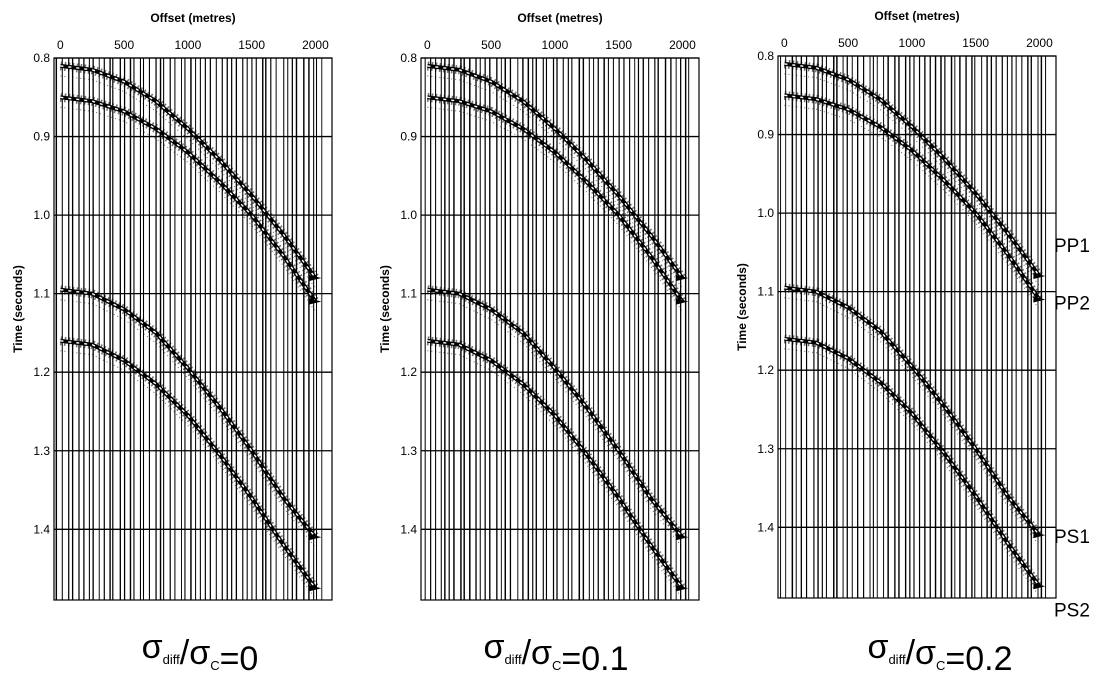 This screenshot has height=680, width=1100. I want to click on caption-part-diff: diff, so click(512, 659).